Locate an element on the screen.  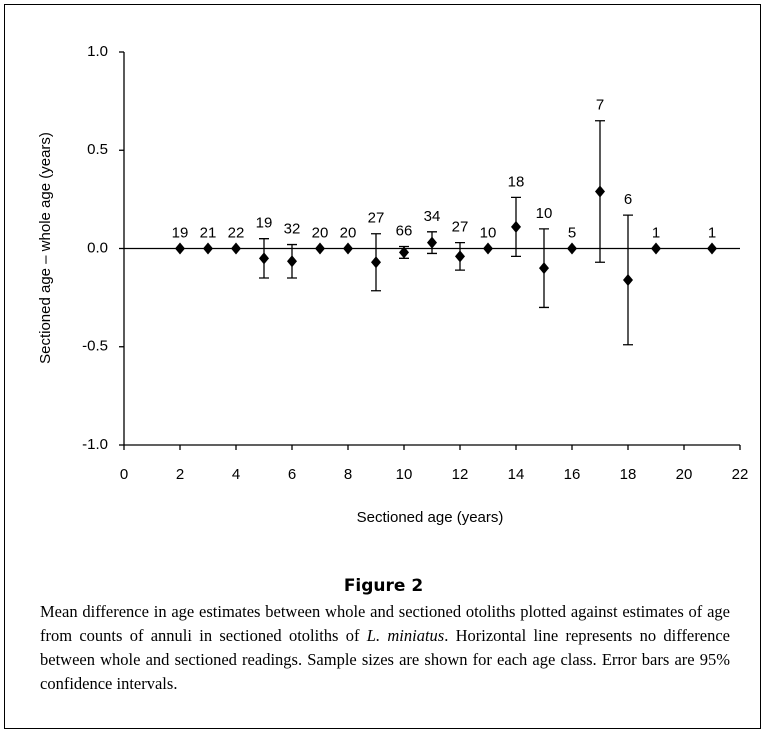
x-tick-label: 18 is located at coordinates (628, 474).